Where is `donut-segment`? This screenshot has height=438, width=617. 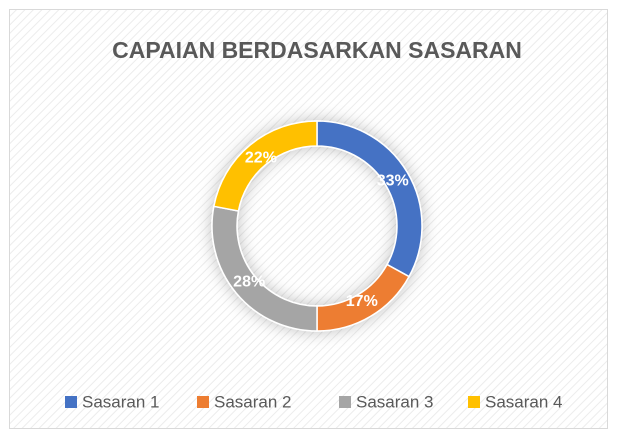 donut-segment is located at coordinates (265, 166).